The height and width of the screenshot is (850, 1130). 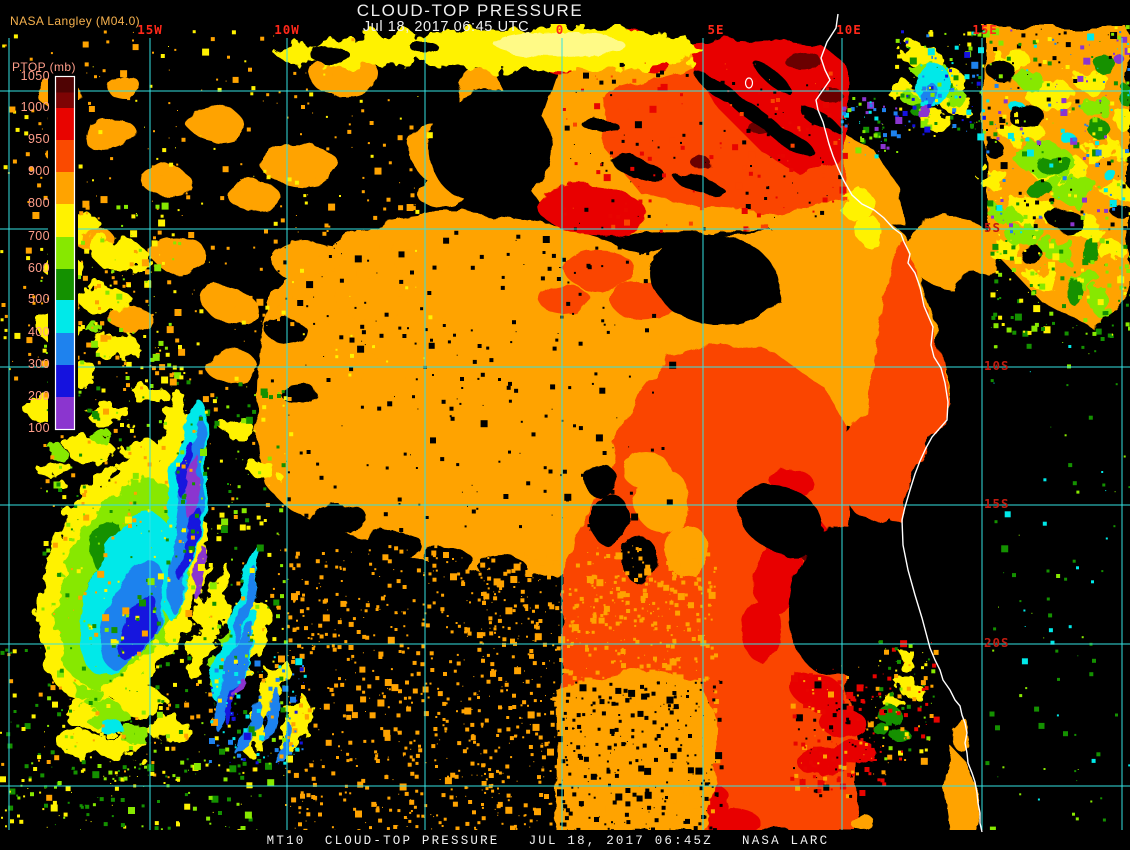 I want to click on legend-tick-500: 500, so click(x=38, y=299).